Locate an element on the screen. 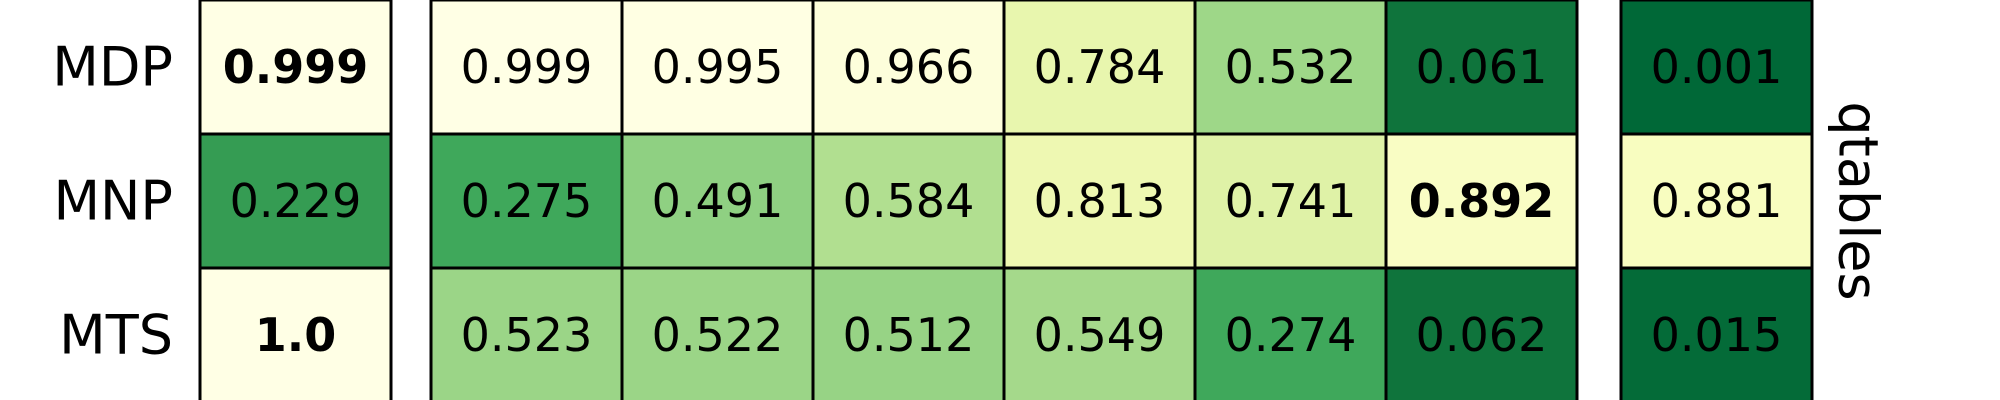 The height and width of the screenshot is (400, 2000). cell-value-label: 0.522 is located at coordinates (718, 335).